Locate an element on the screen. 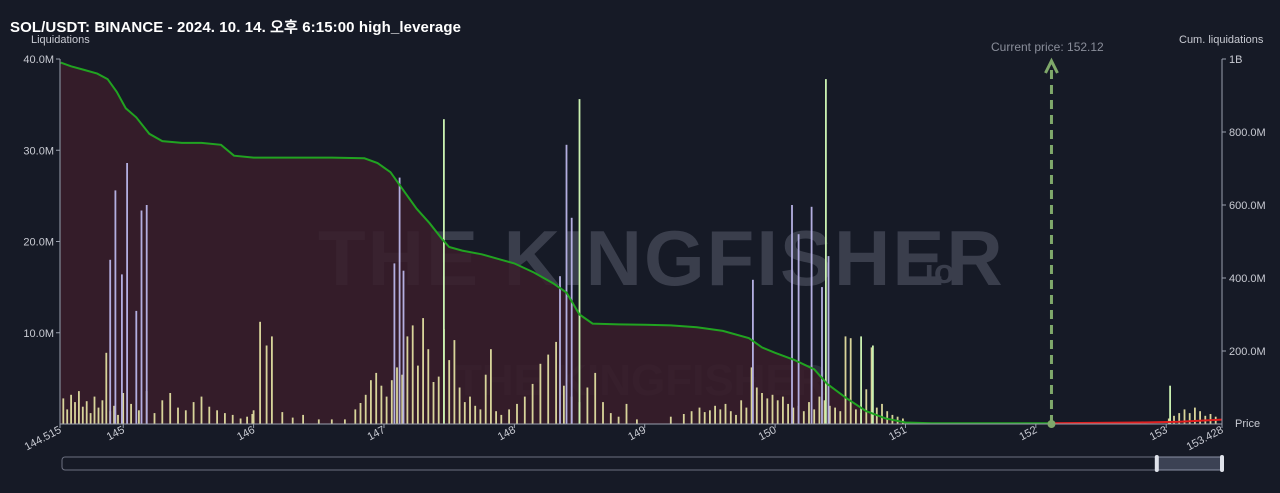  current-price-dot is located at coordinates (1051, 424).